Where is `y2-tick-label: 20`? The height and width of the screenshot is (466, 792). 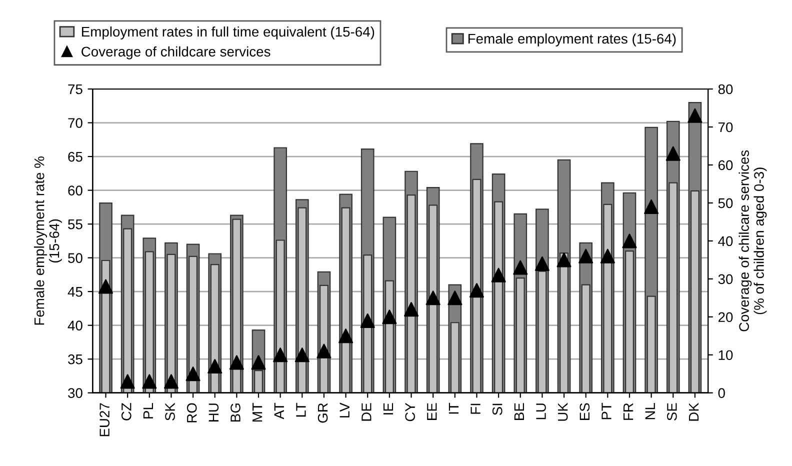
y2-tick-label: 20 is located at coordinates (725, 317).